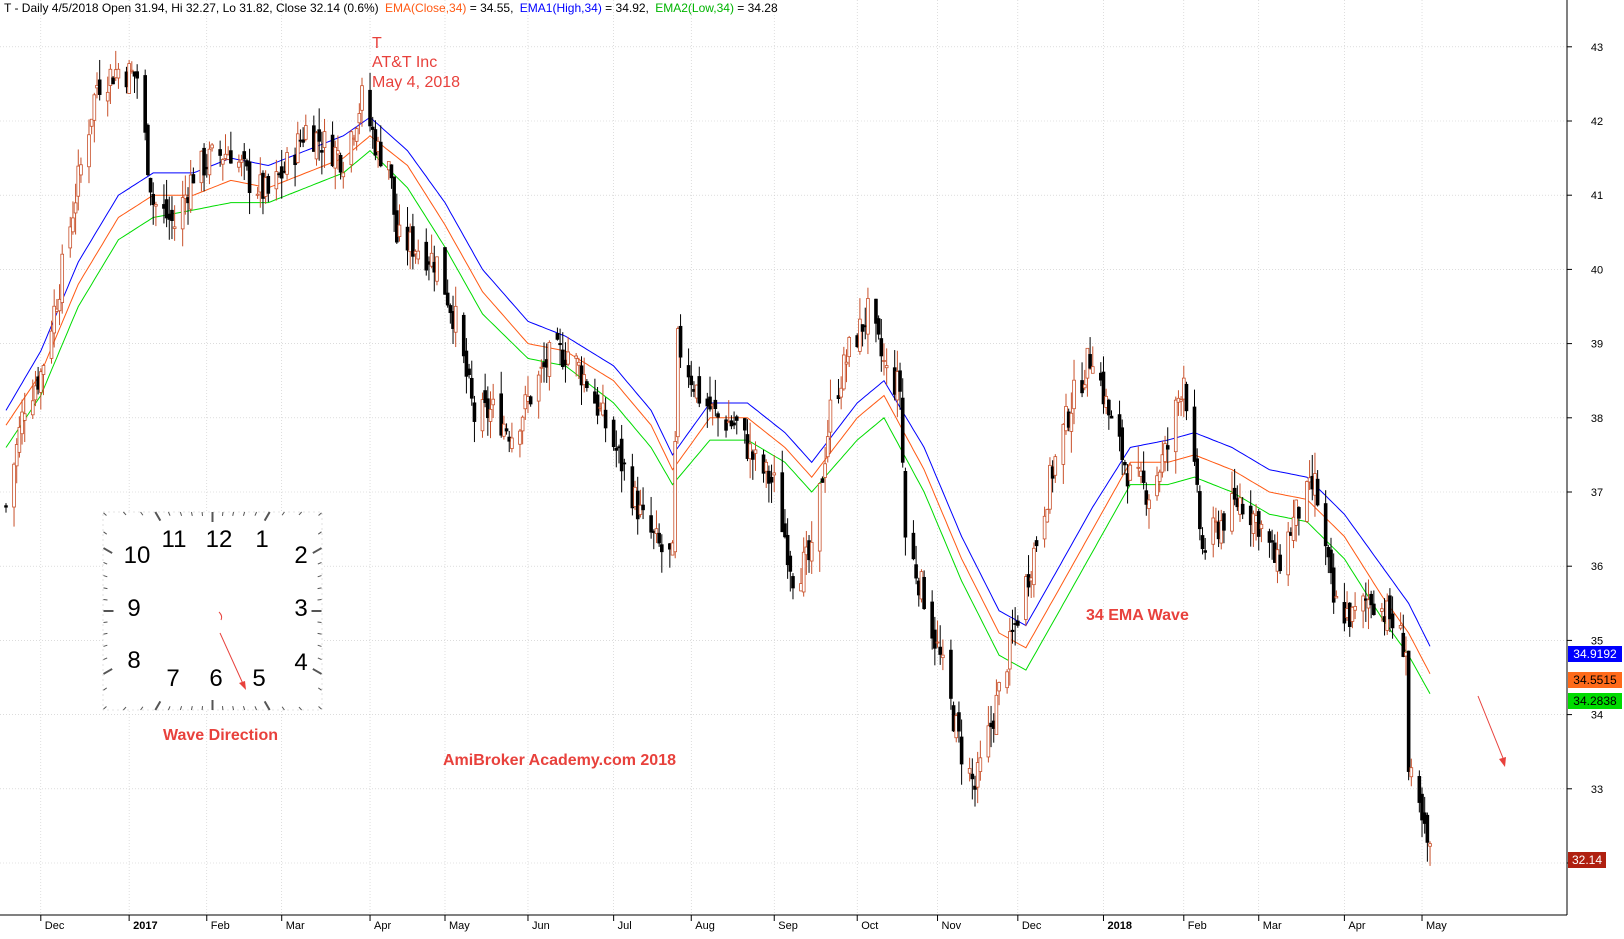  Describe the element at coordinates (1585, 456) in the screenshot. I see `y-axis: 323334353637383940414243` at that location.